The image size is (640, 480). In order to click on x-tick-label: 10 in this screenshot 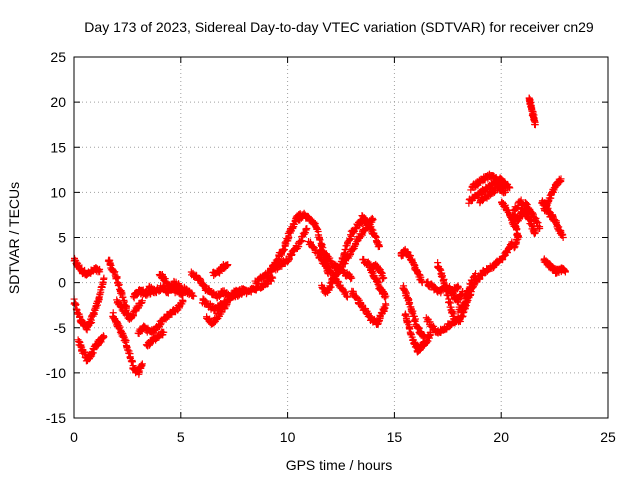, I will do `click(288, 437)`.